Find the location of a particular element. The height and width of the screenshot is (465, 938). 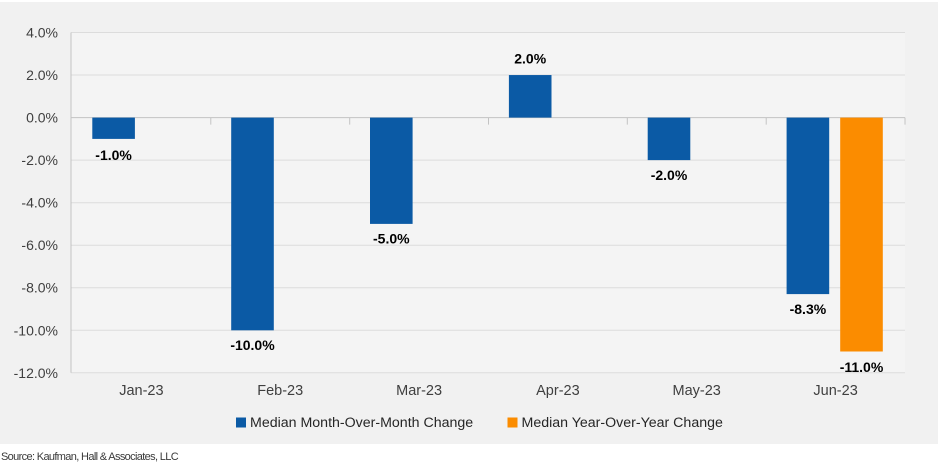

svg-text: -11.0% is located at coordinates (862, 367).